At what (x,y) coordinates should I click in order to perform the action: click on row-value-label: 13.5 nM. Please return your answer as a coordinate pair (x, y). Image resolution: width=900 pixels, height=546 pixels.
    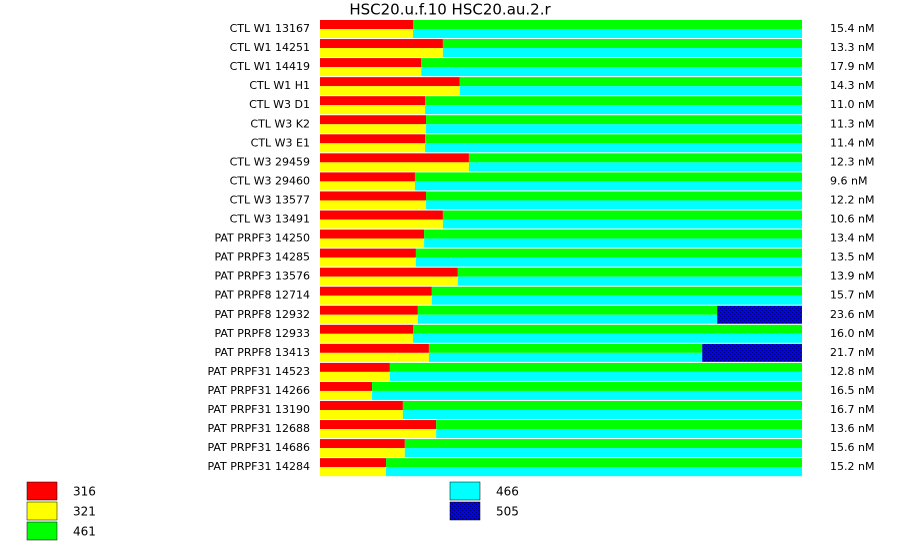
    Looking at the image, I should click on (852, 257).